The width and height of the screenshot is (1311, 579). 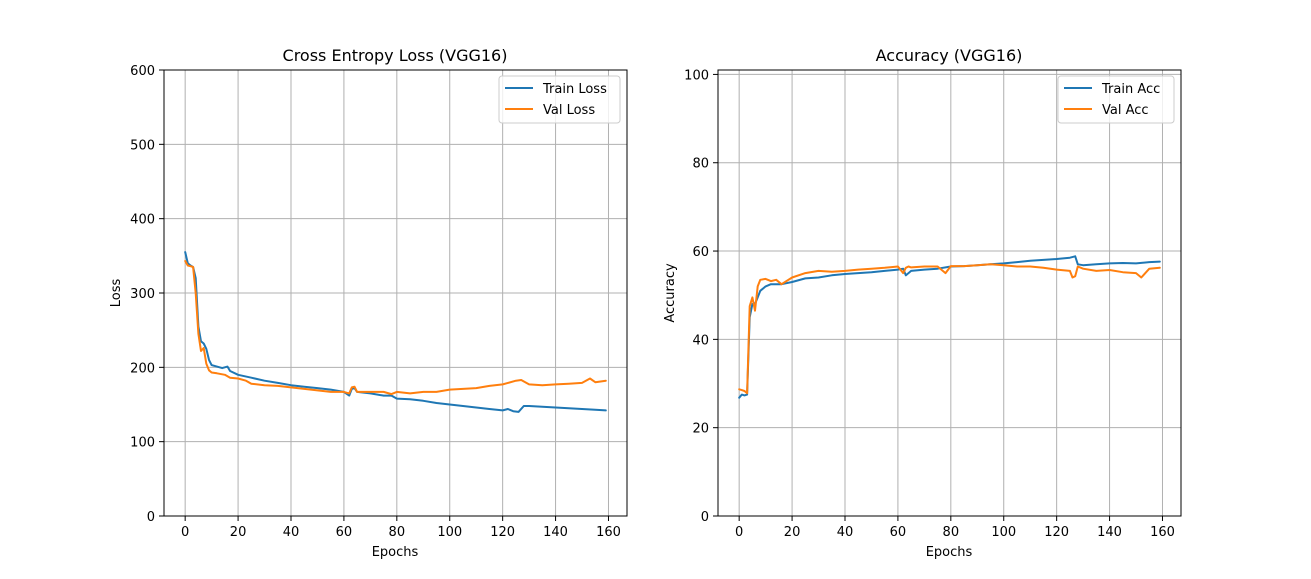 I want to click on loss-y-tick-label: 0, so click(x=151, y=517).